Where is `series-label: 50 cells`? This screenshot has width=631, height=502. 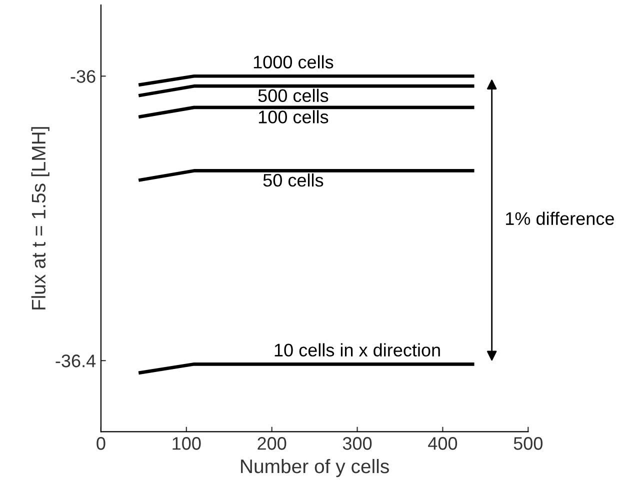
series-label: 50 cells is located at coordinates (293, 180).